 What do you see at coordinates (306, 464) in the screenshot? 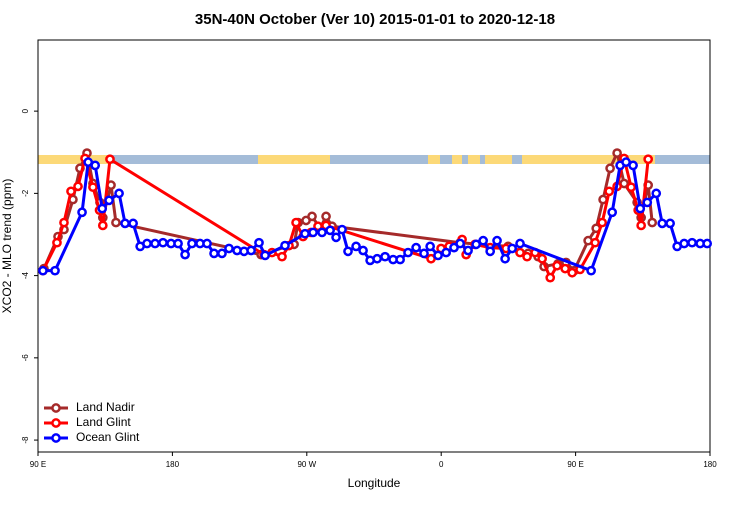
I see `x-tick-label: 90 W` at bounding box center [306, 464].